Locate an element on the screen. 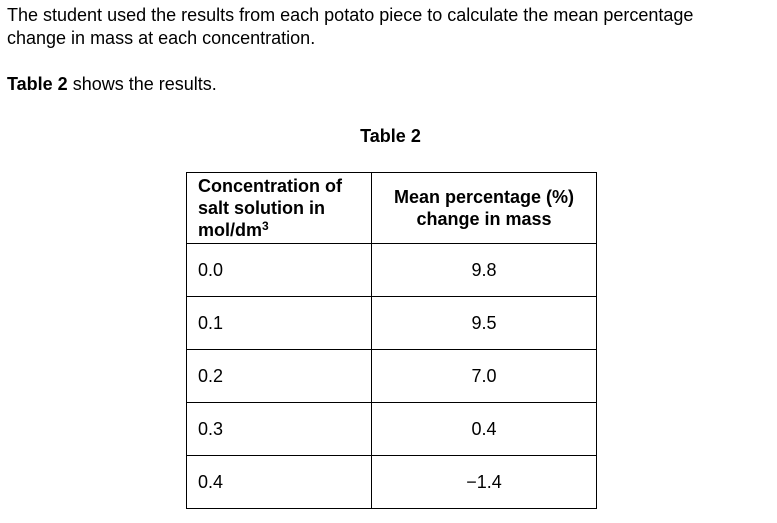 The width and height of the screenshot is (777, 523). mean-change-cell: 9.8 is located at coordinates (484, 270).